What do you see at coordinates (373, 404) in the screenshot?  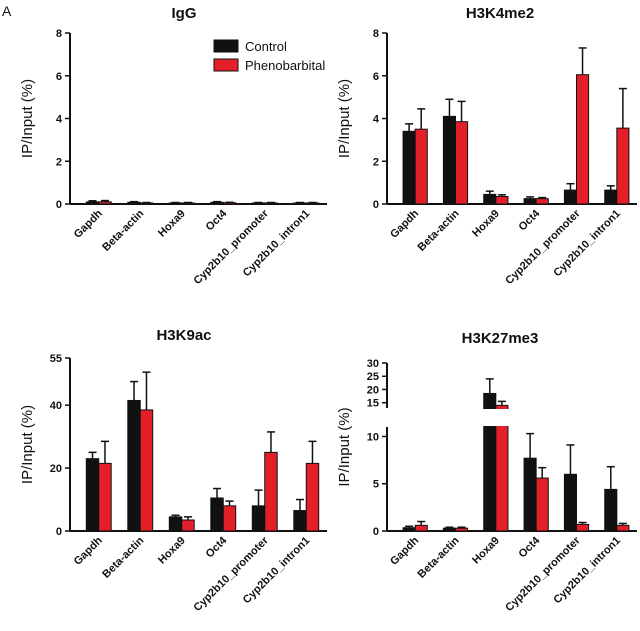 I see `y-tick-label: 15` at bounding box center [373, 404].